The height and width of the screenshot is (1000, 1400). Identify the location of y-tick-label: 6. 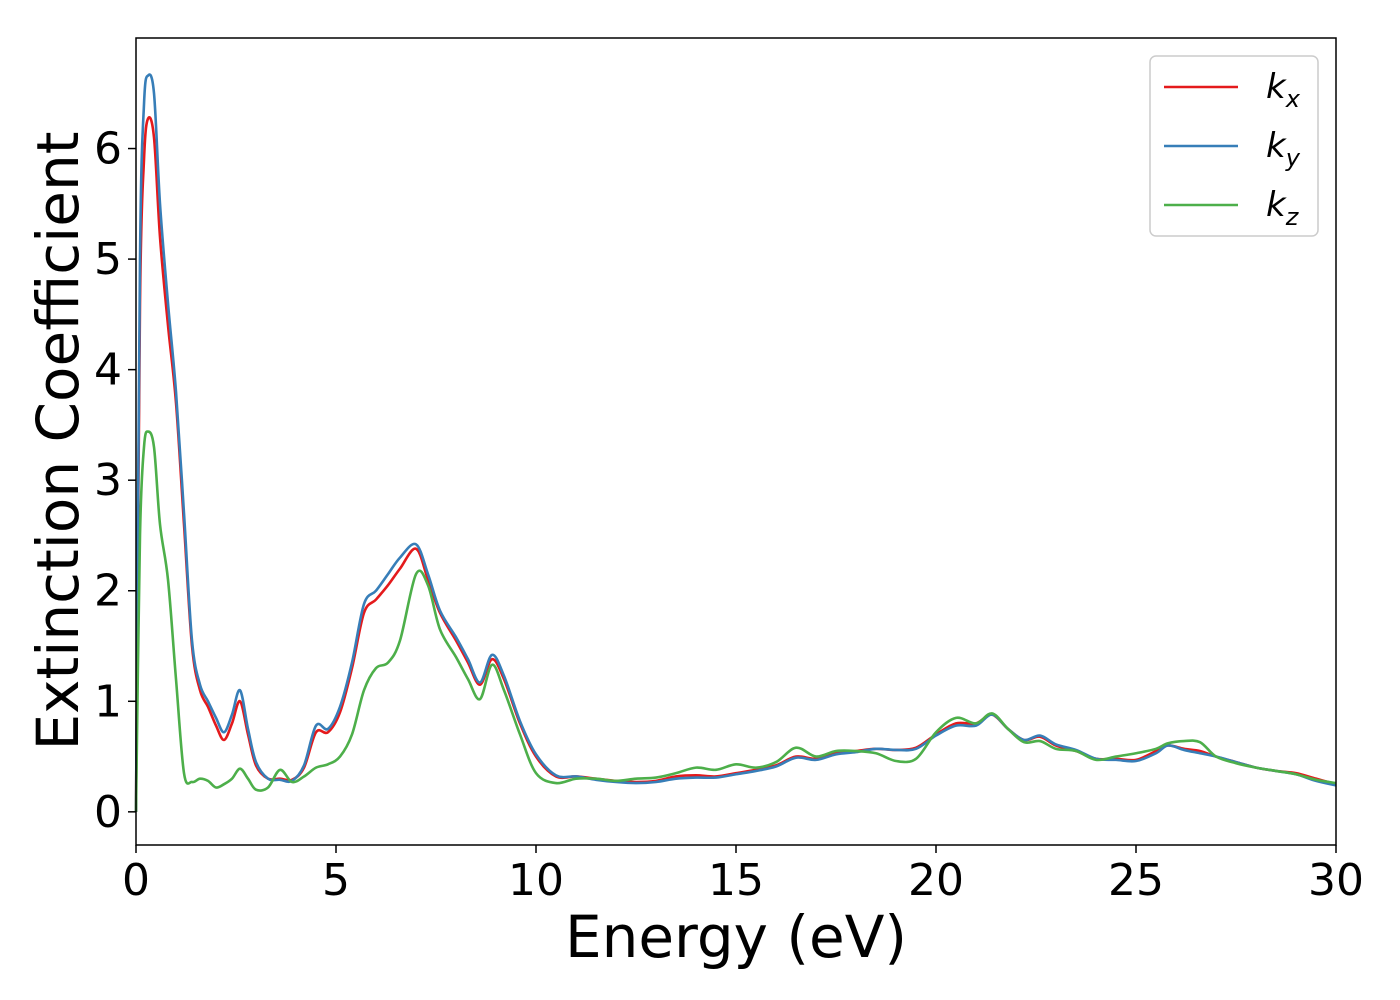
(108, 149).